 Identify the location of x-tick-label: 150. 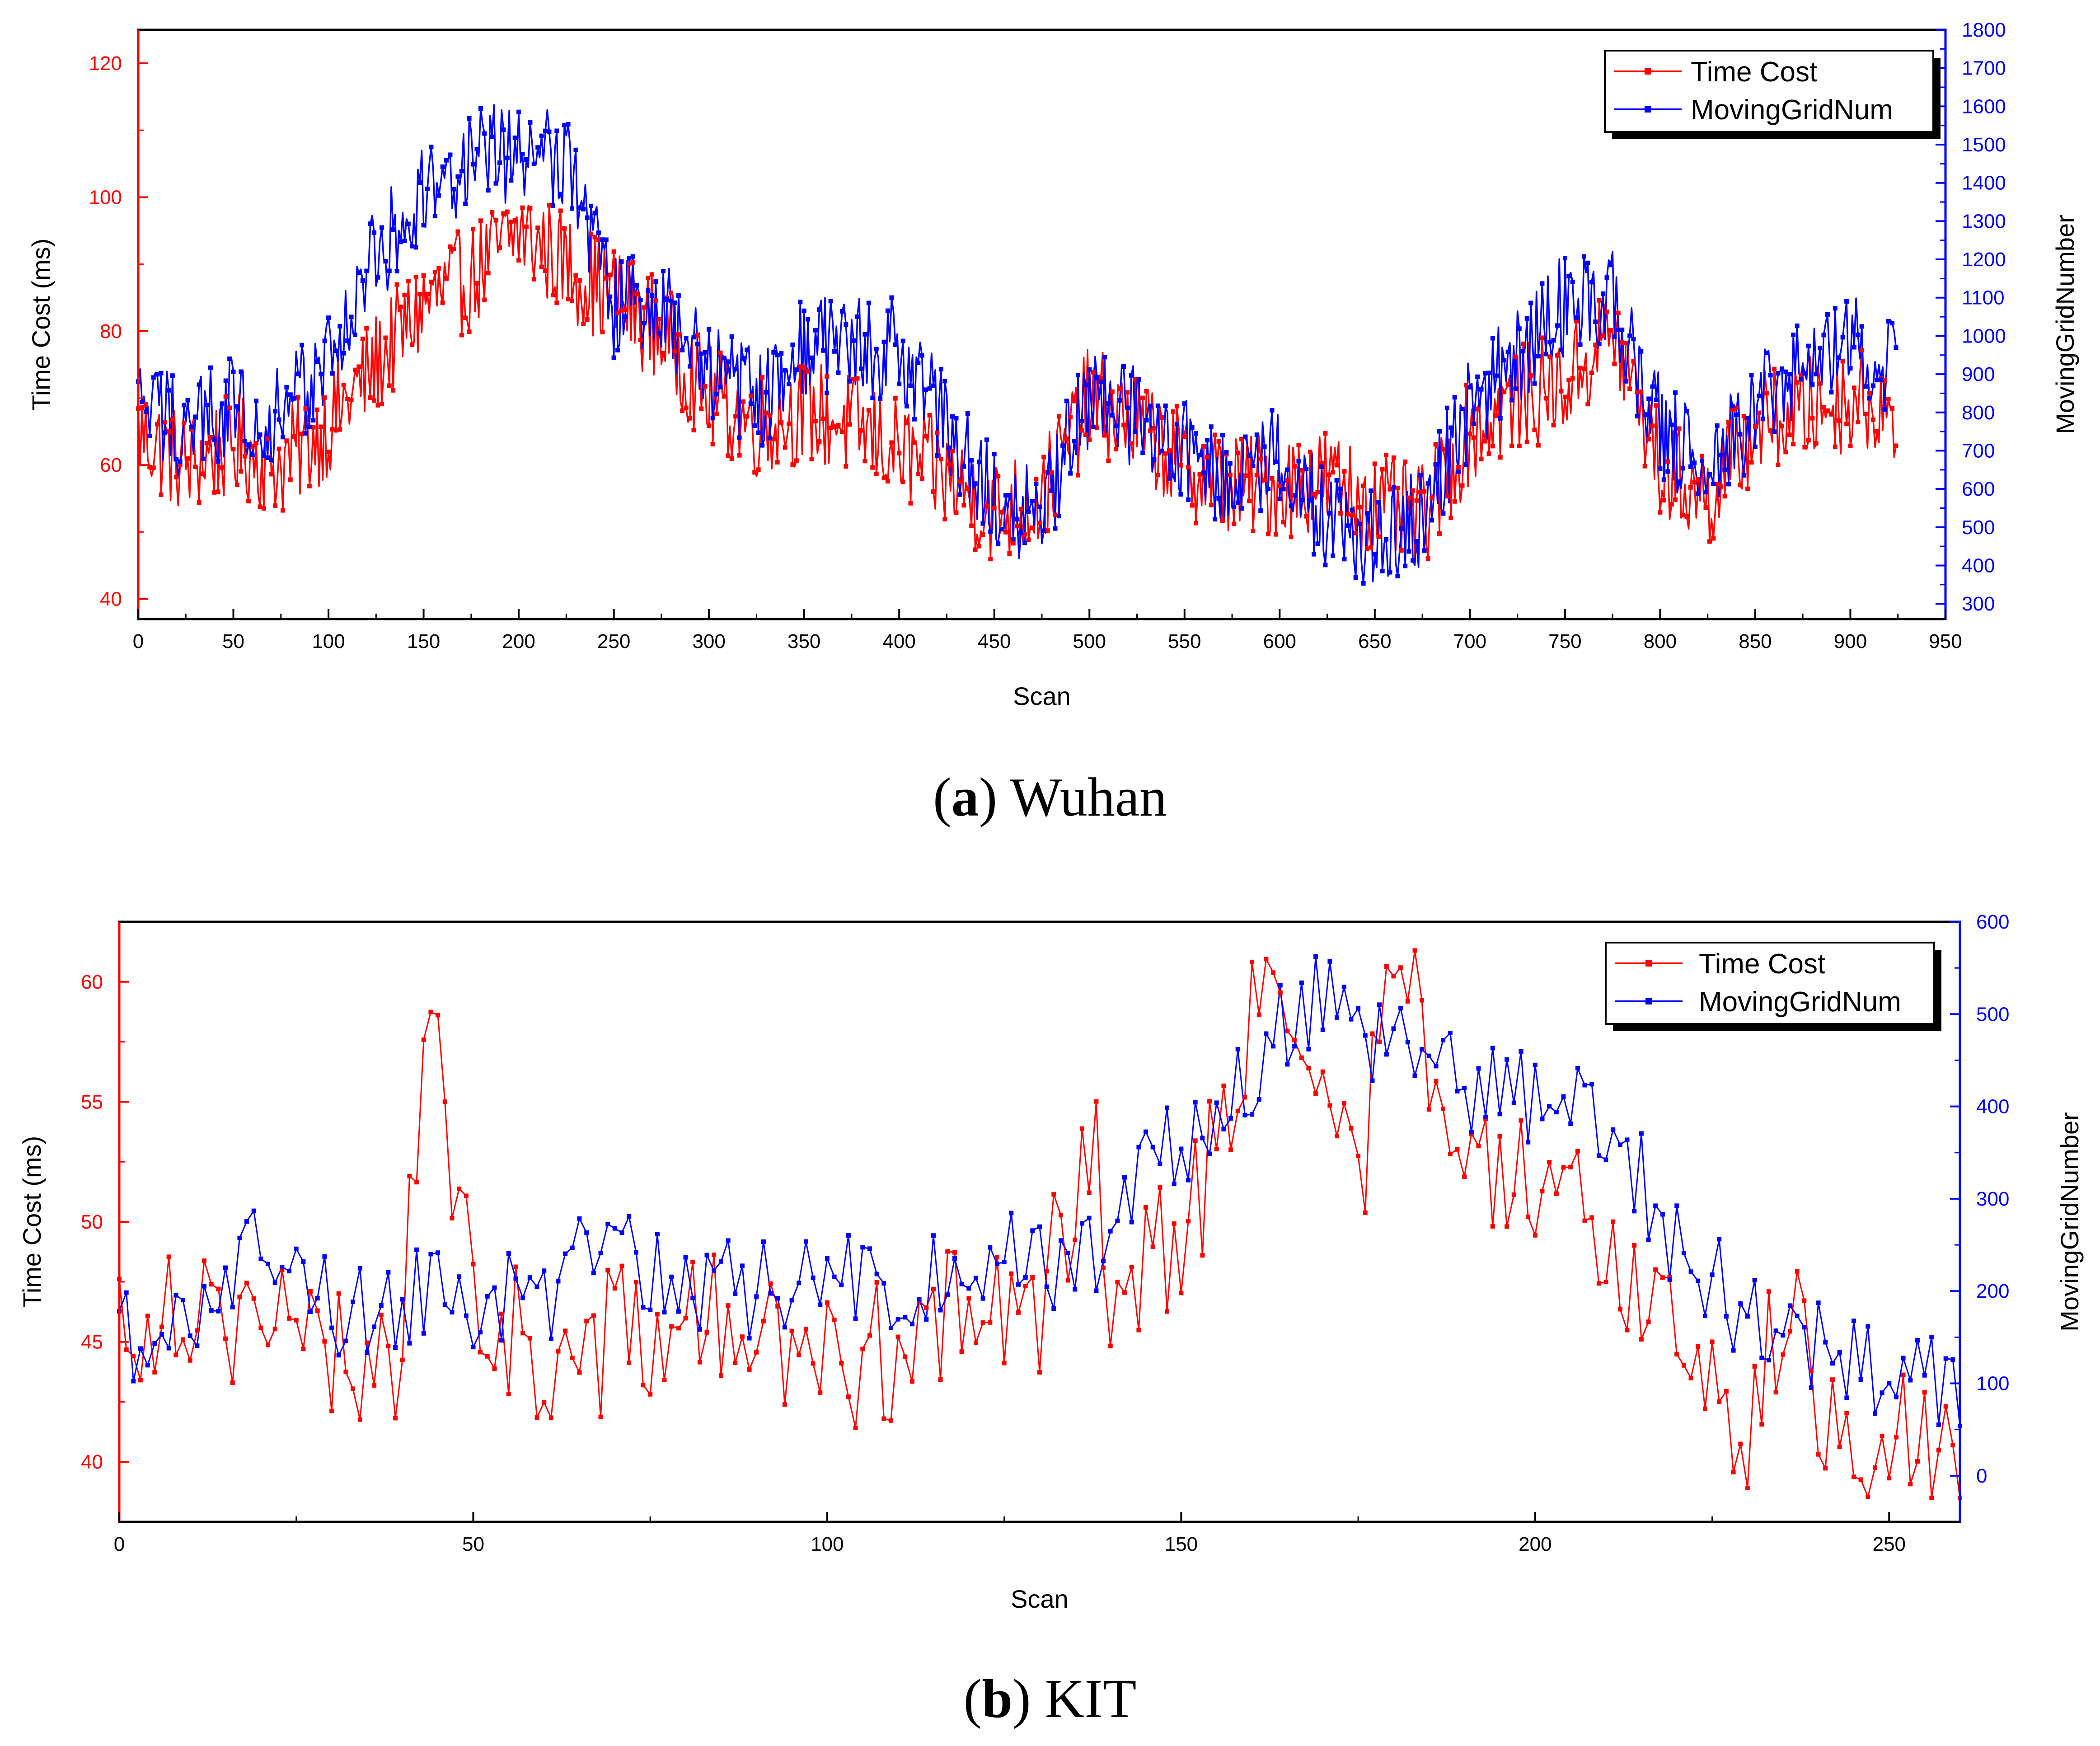
(1181, 1544).